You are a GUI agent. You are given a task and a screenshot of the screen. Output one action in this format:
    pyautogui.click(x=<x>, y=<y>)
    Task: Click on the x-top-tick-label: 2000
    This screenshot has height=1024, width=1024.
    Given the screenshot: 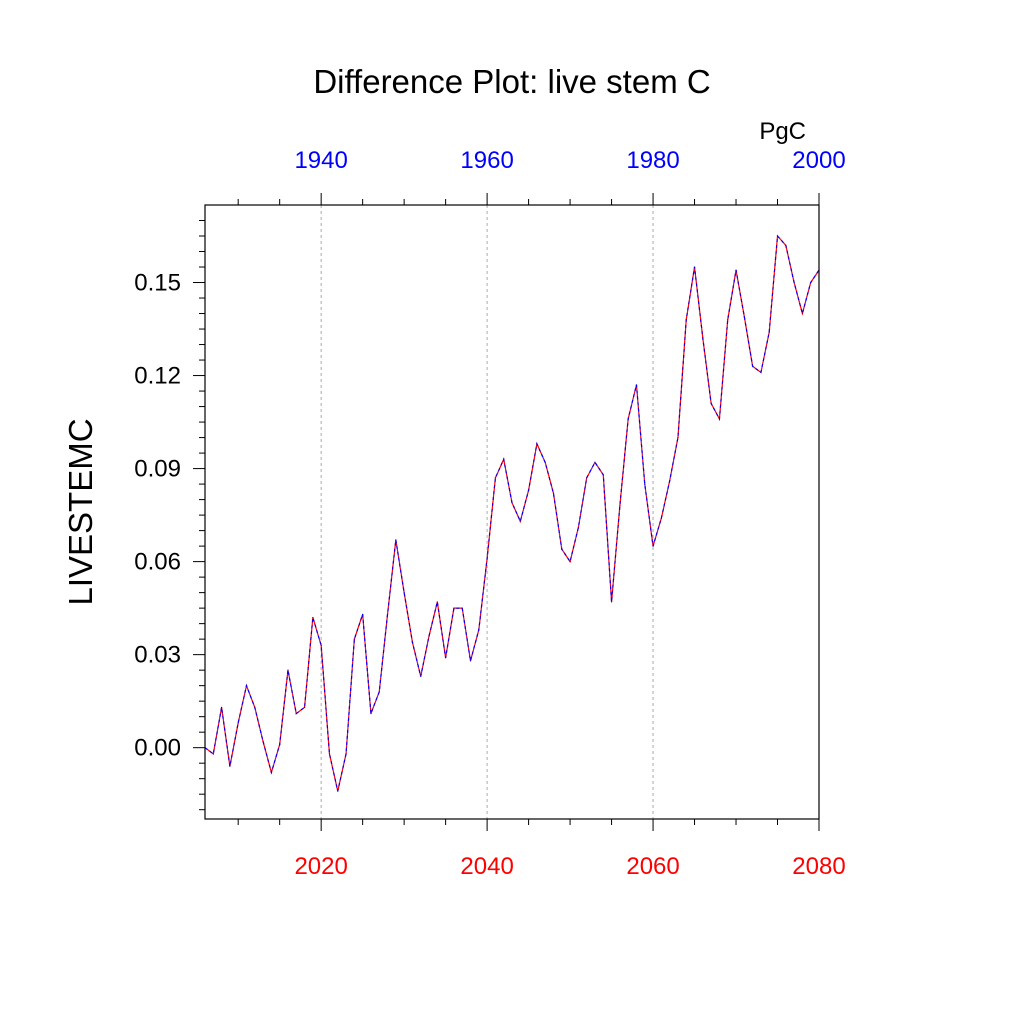 What is the action you would take?
    pyautogui.click(x=818, y=160)
    